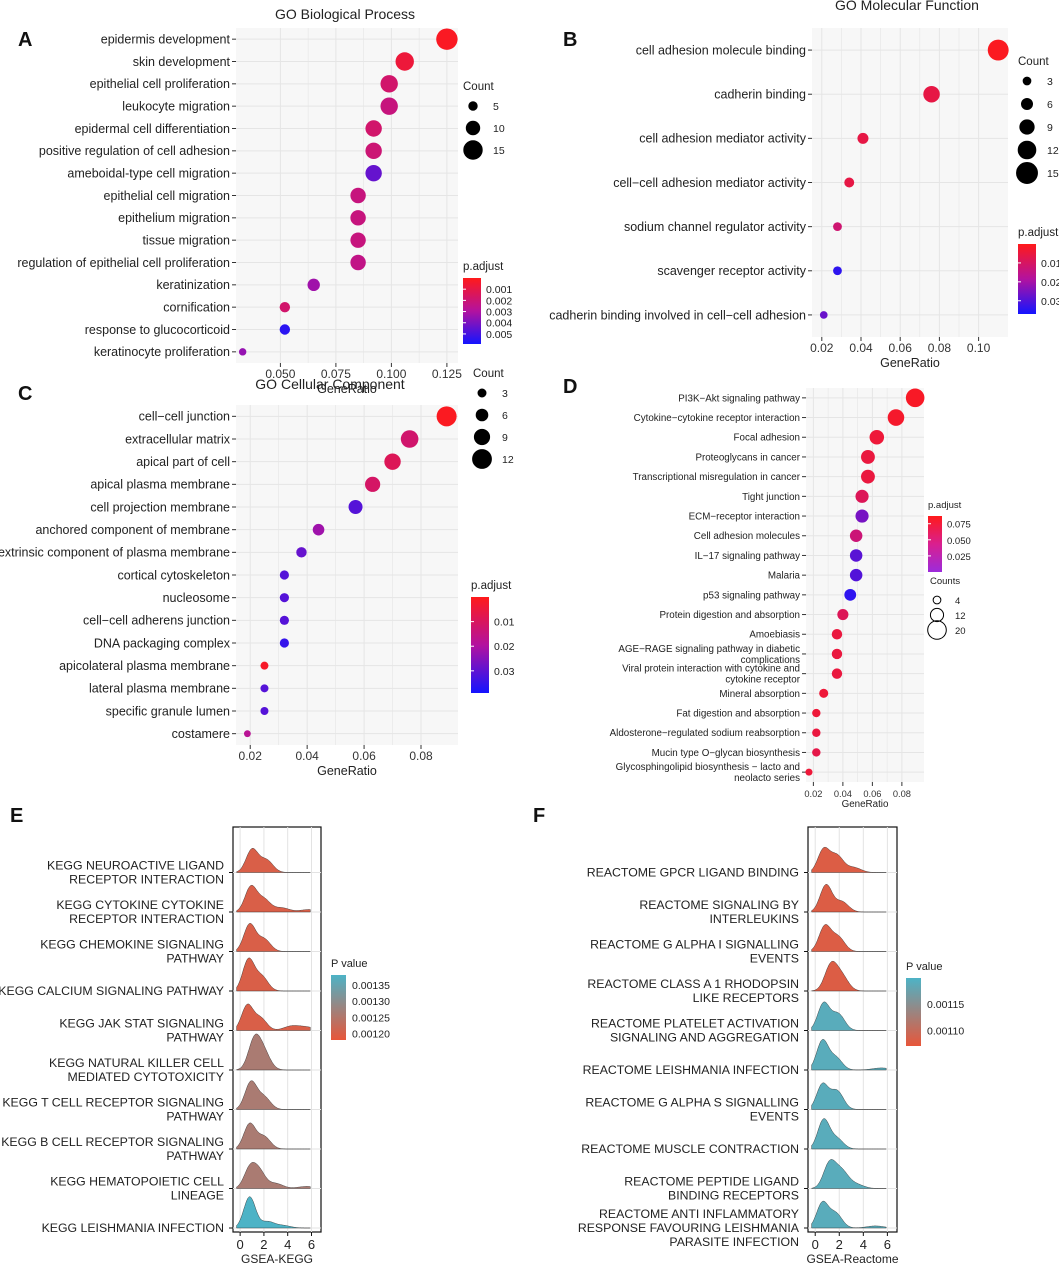 Image resolution: width=1059 pixels, height=1265 pixels. What do you see at coordinates (693, 873) in the screenshot?
I see `ridge-label: REACTOME GPCR LIGAND BINDING` at bounding box center [693, 873].